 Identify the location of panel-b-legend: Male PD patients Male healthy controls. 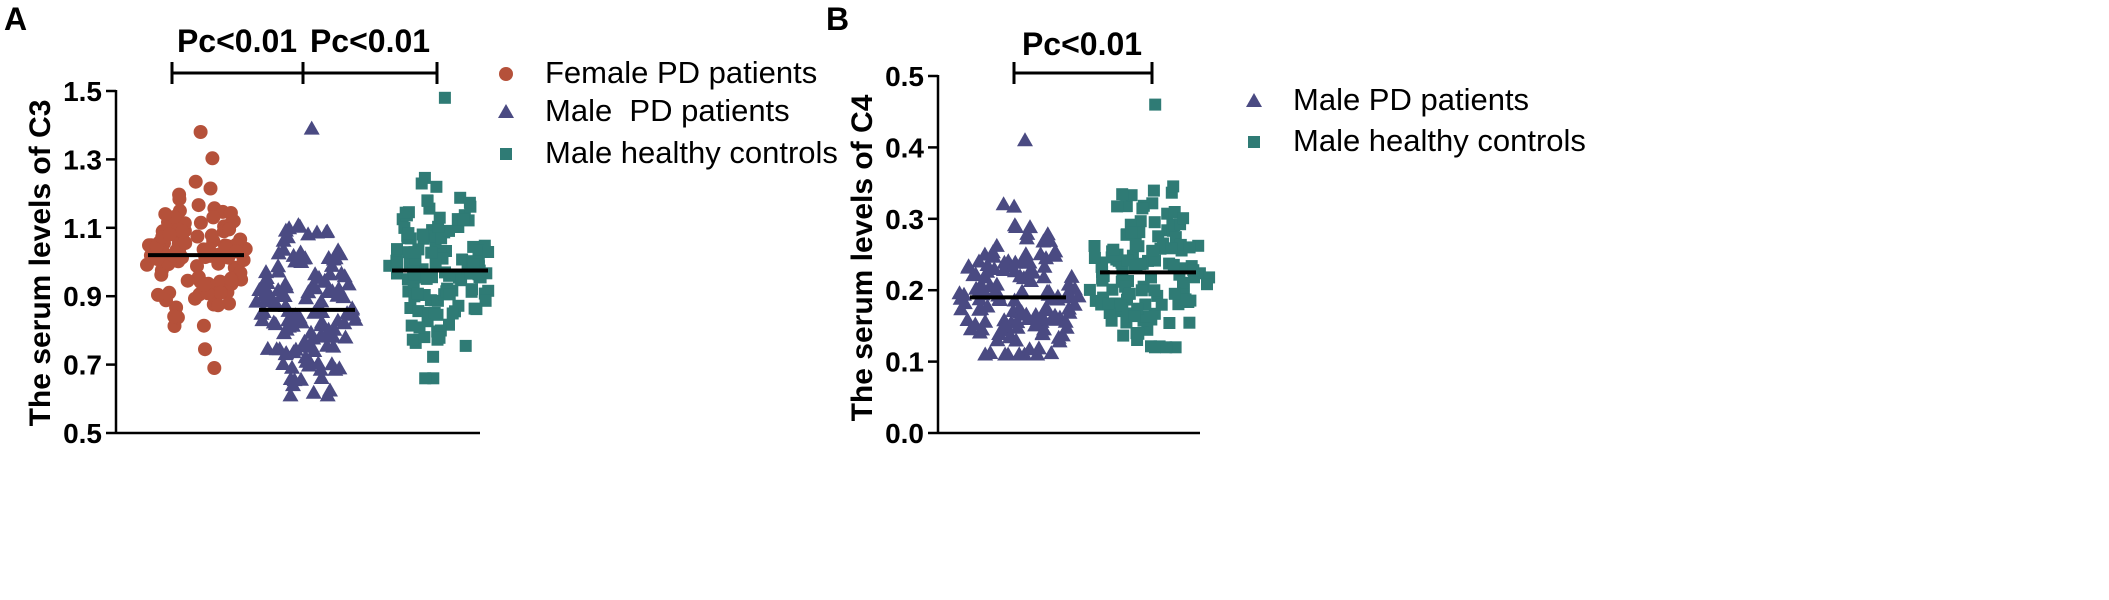
(1416, 120).